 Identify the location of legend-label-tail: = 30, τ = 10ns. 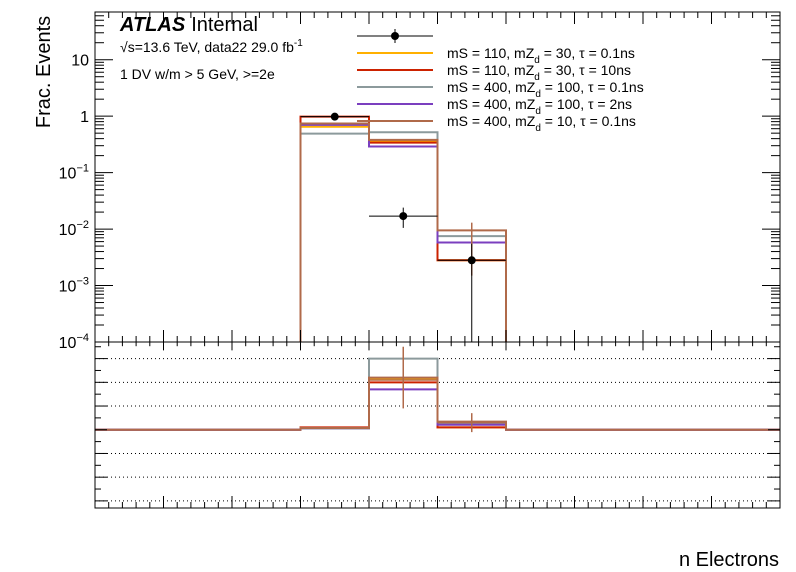
(585, 70).